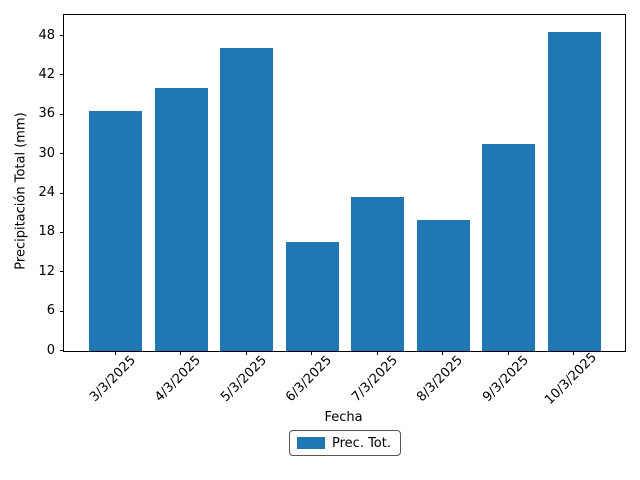  Describe the element at coordinates (50, 311) in the screenshot. I see `y-tick-label: 6` at that location.